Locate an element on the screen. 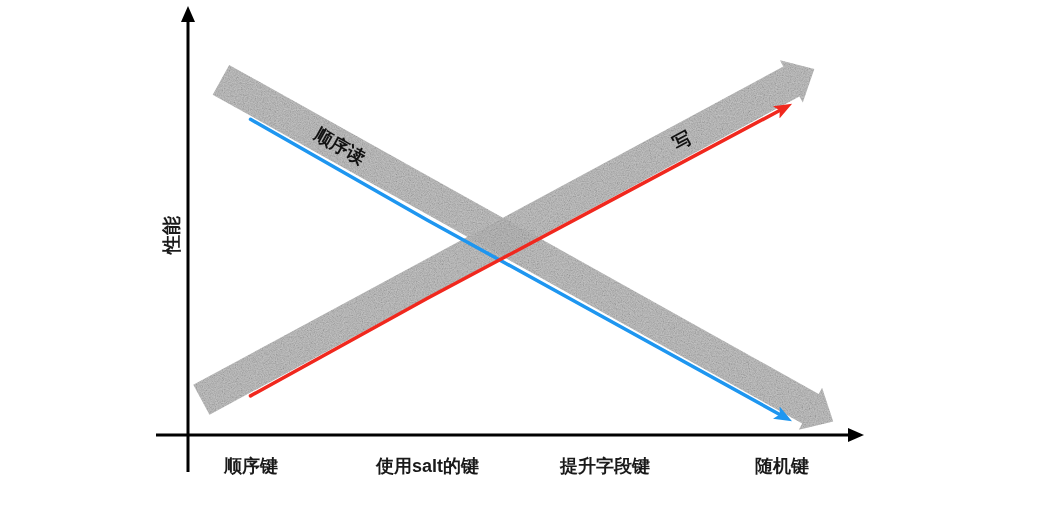 The width and height of the screenshot is (1061, 517). text: 顺序读 is located at coordinates (339, 146).